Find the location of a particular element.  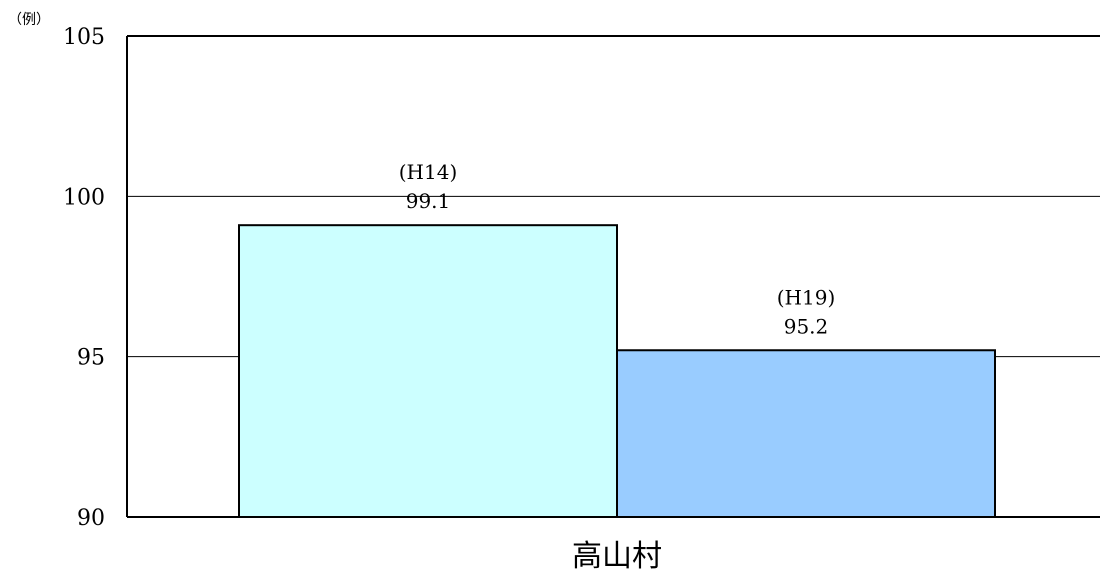

y-tick-label: 90 is located at coordinates (91, 518).